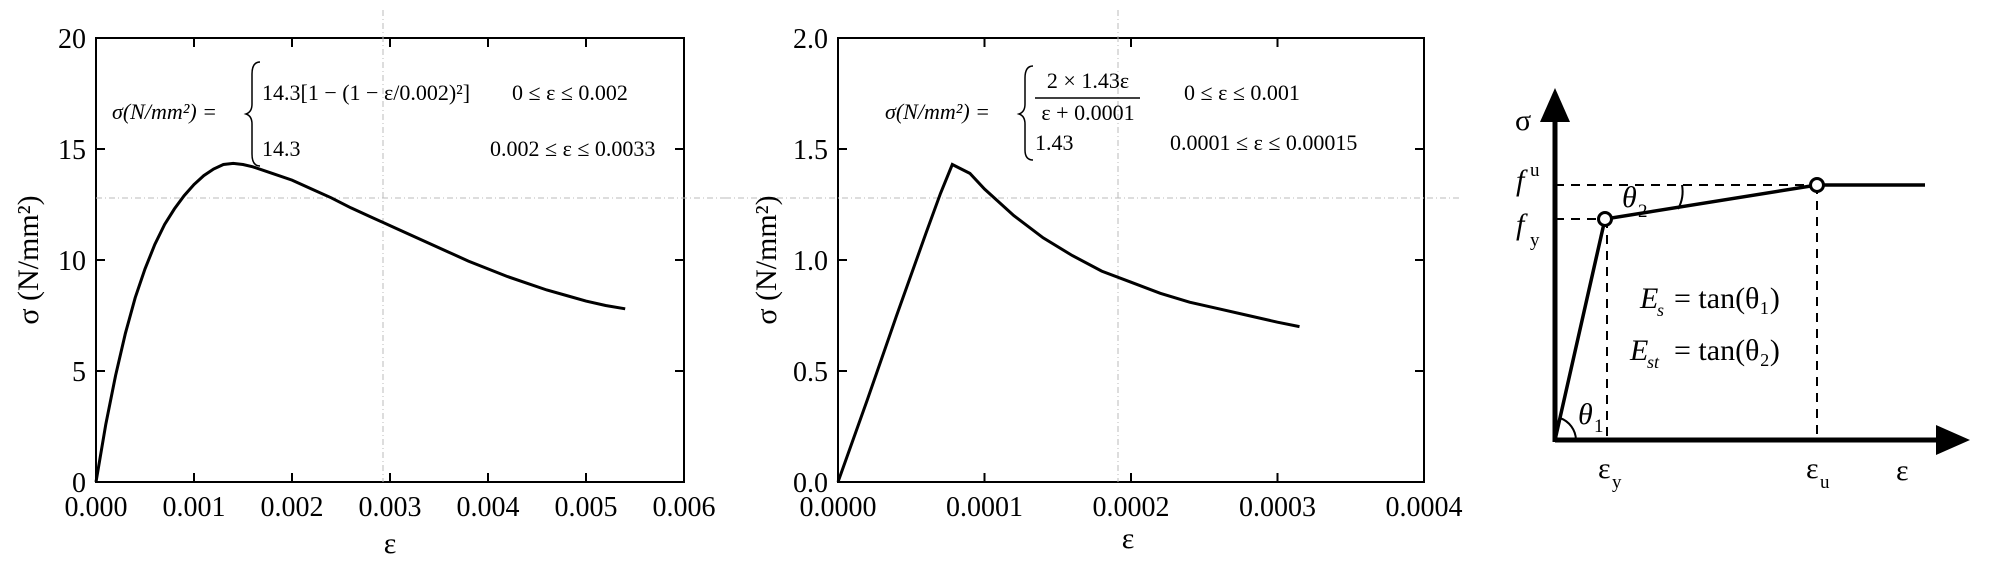 The width and height of the screenshot is (2000, 561). I want to click on y-tick-label: 10, so click(72, 261).